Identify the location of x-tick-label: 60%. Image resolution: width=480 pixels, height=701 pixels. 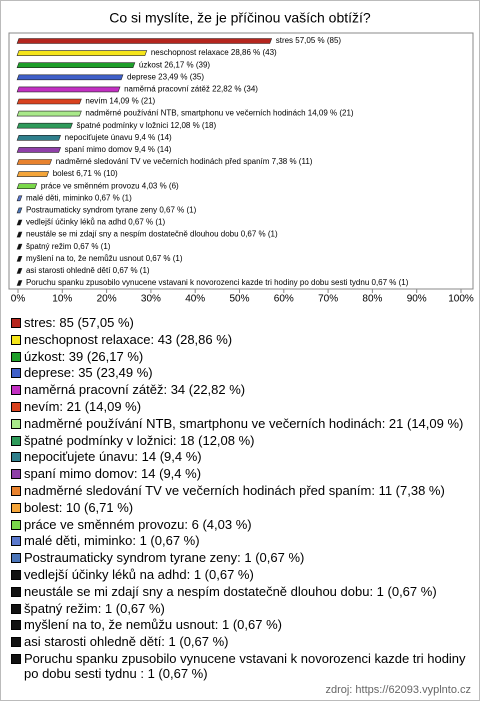
(284, 299).